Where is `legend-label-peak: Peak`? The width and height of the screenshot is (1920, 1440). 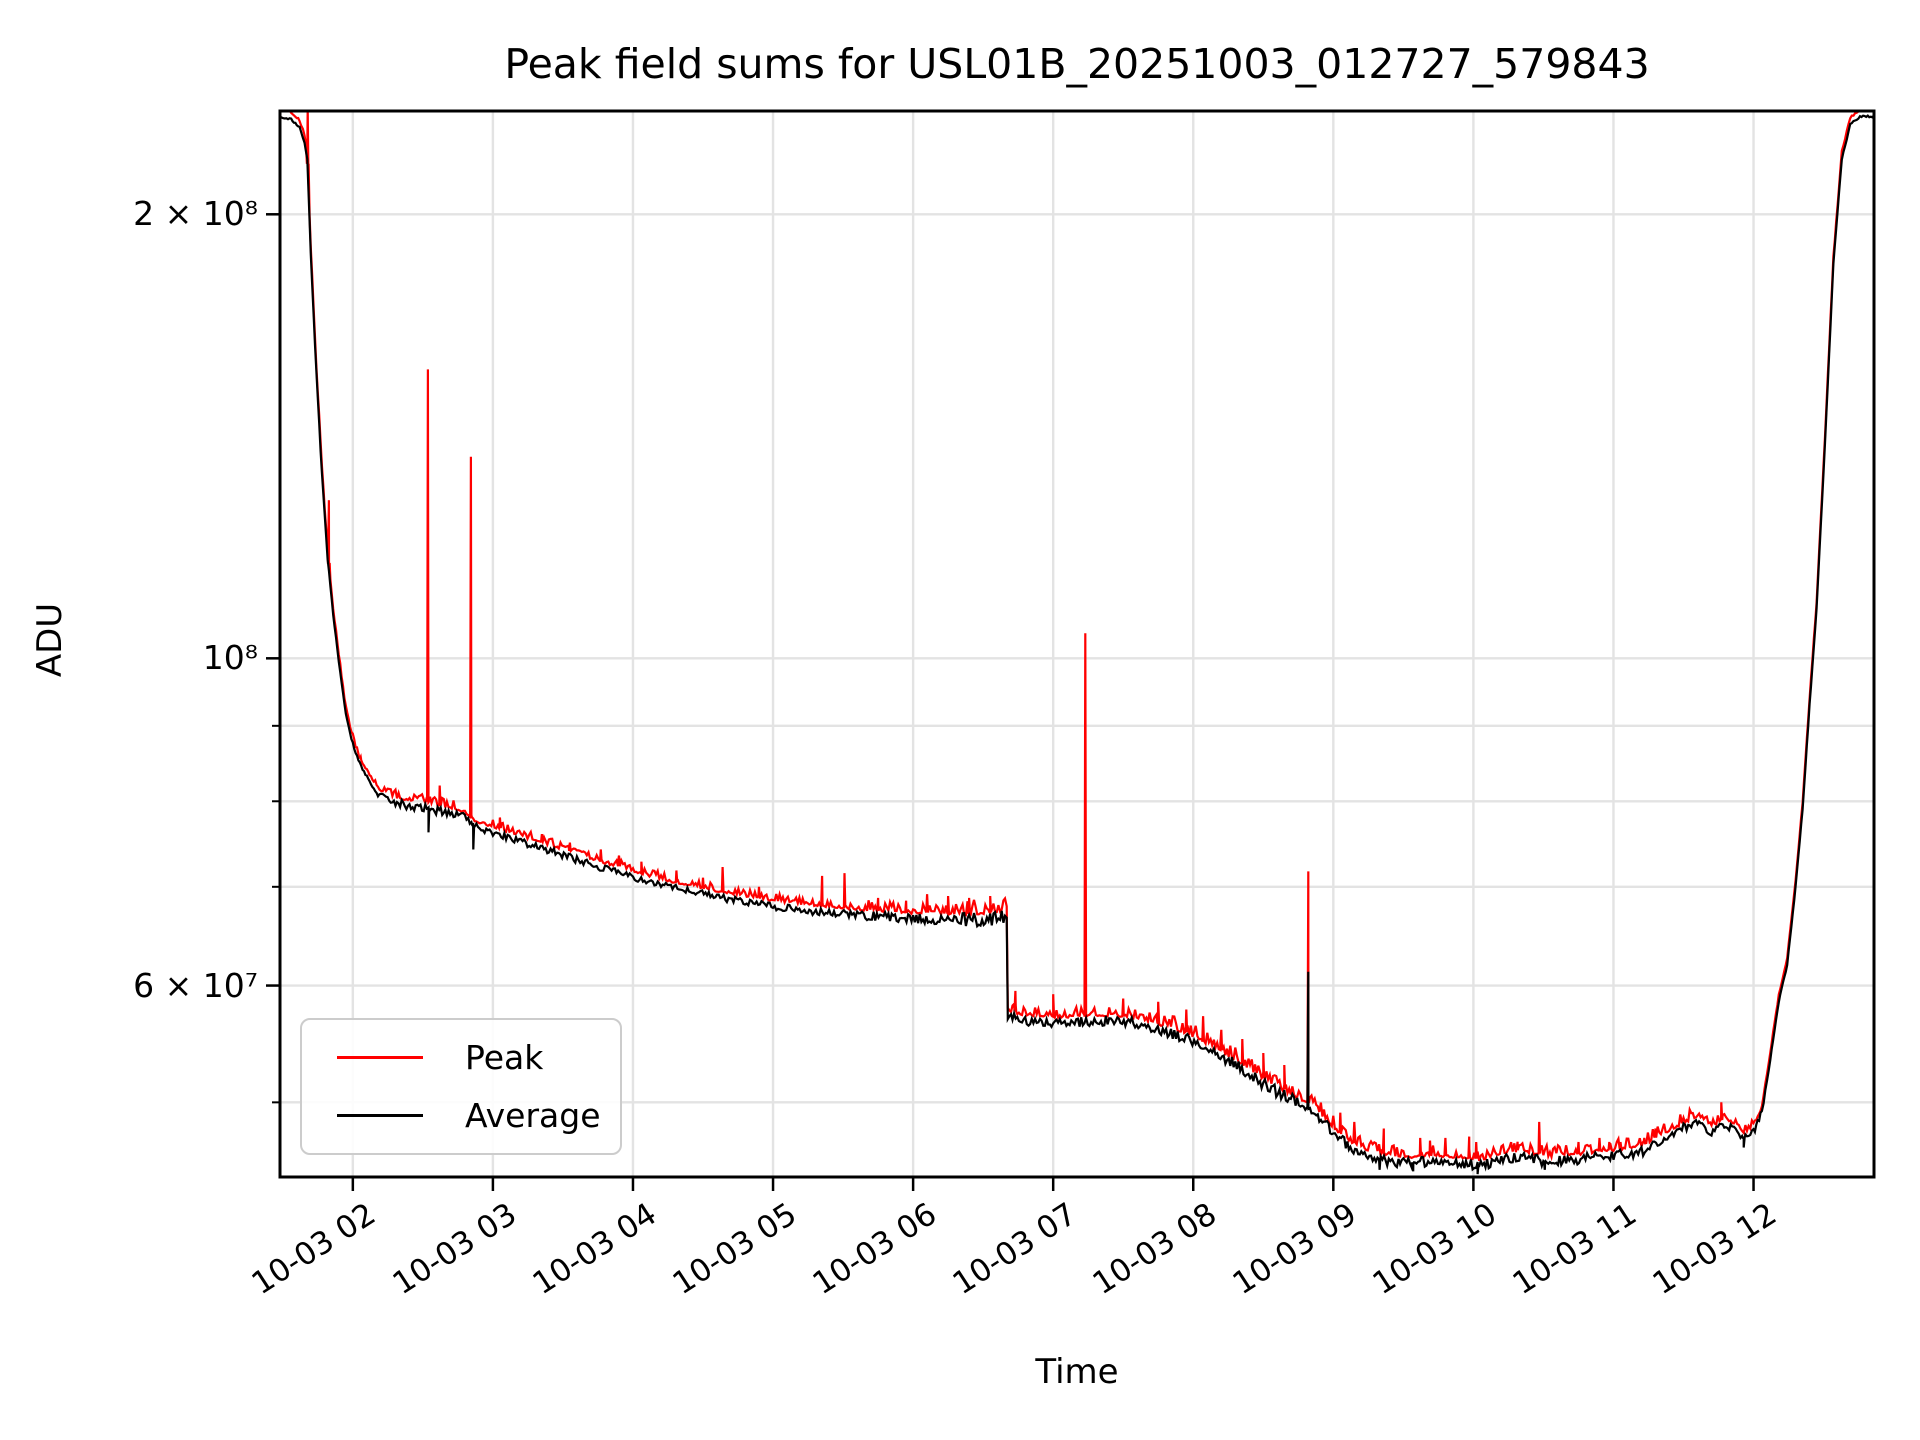
legend-label-peak: Peak is located at coordinates (504, 1058).